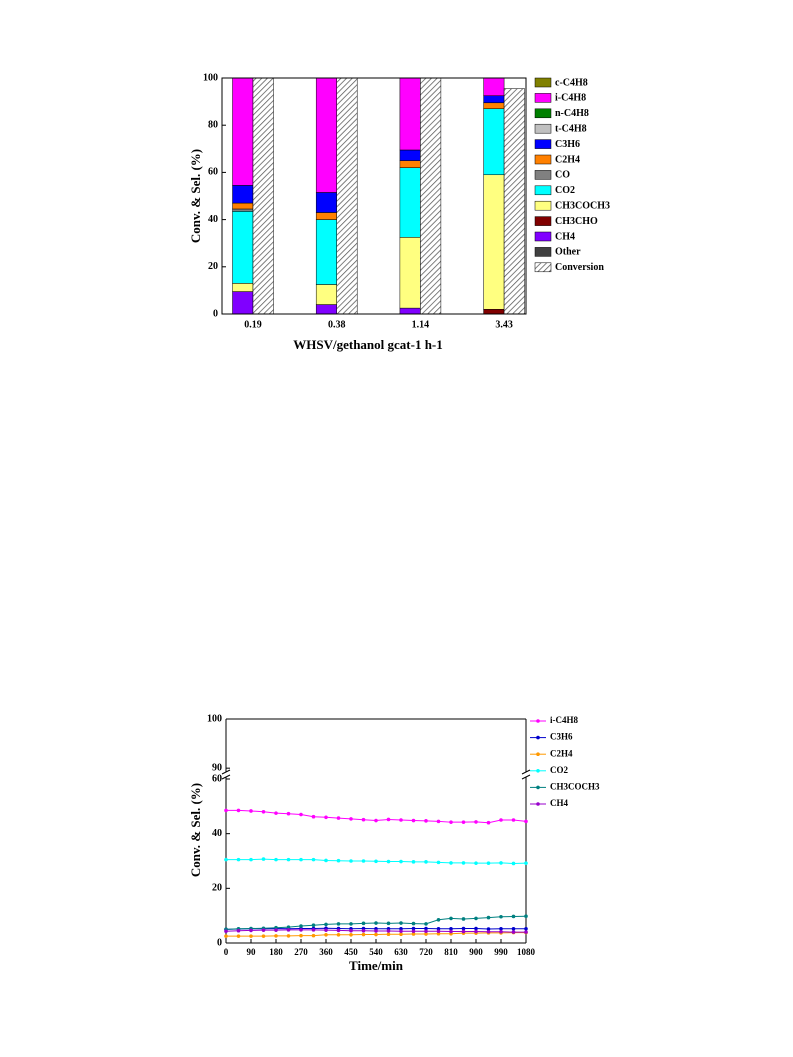  Describe the element at coordinates (575, 786) in the screenshot. I see `legend-label: CH3COCH3` at that location.